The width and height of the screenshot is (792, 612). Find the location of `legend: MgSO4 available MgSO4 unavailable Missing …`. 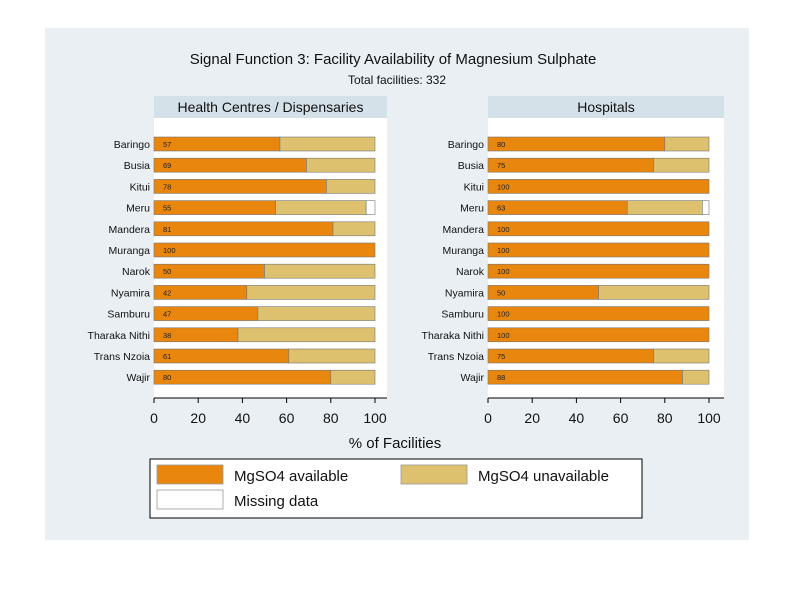

legend: MgSO4 available MgSO4 unavailable Missing … is located at coordinates (396, 488).